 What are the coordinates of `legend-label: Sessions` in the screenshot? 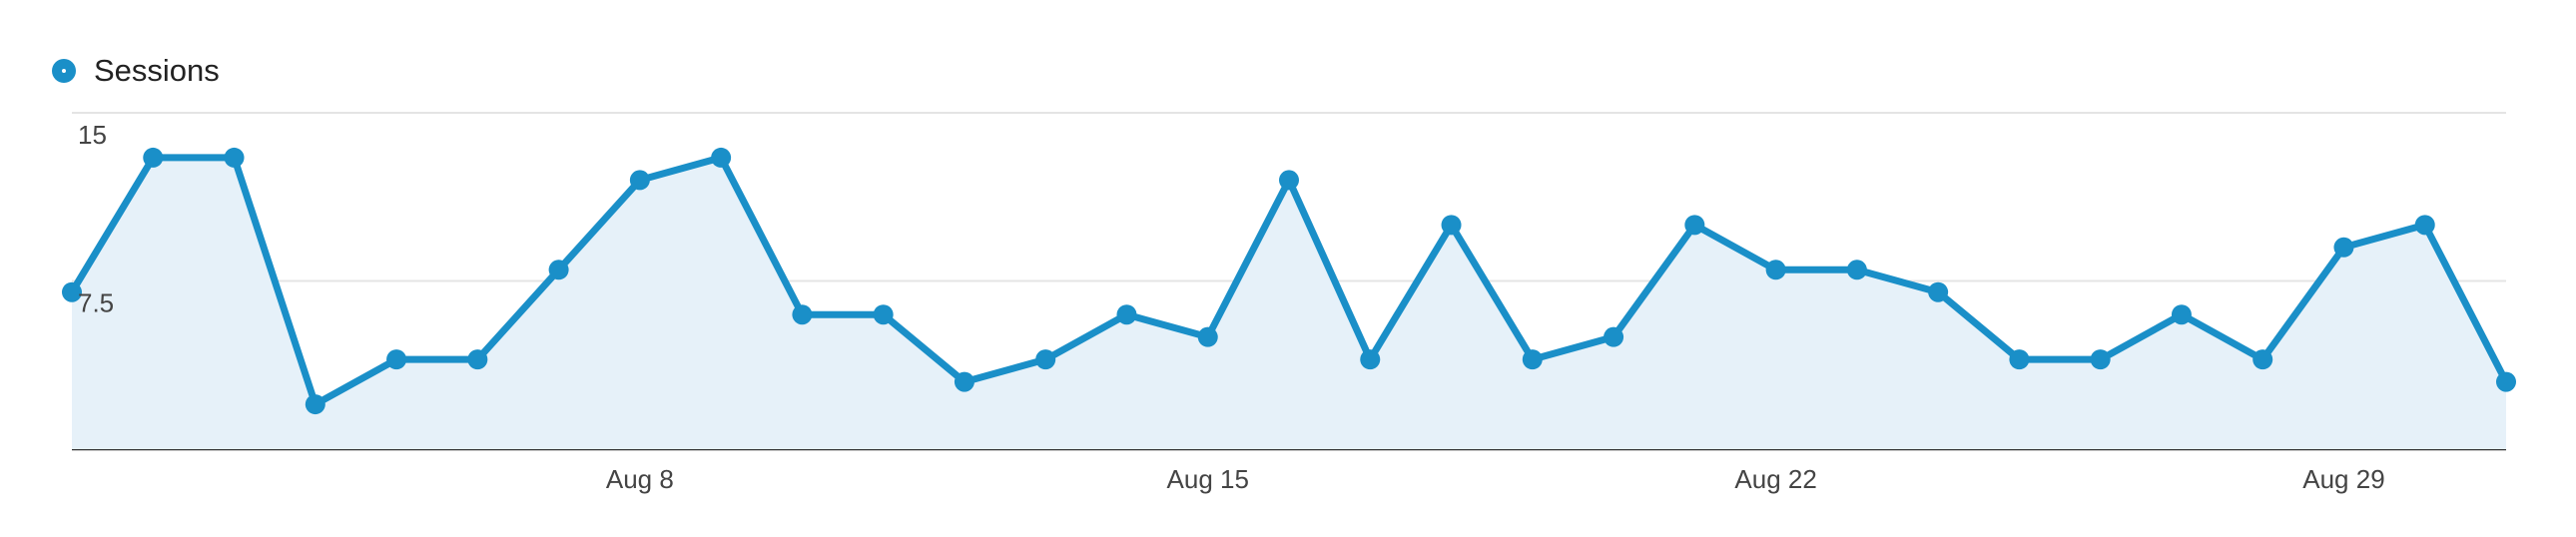 It's located at (157, 70).